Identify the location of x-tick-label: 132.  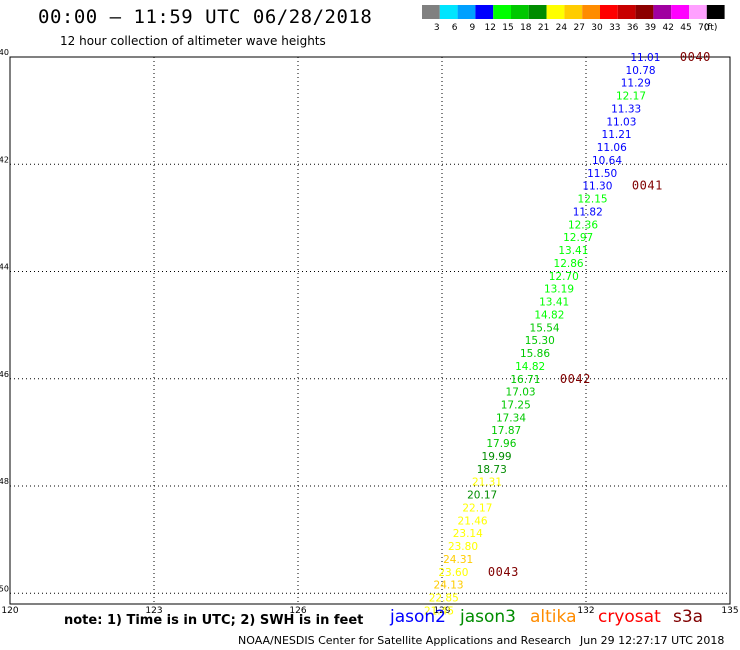
(585, 611).